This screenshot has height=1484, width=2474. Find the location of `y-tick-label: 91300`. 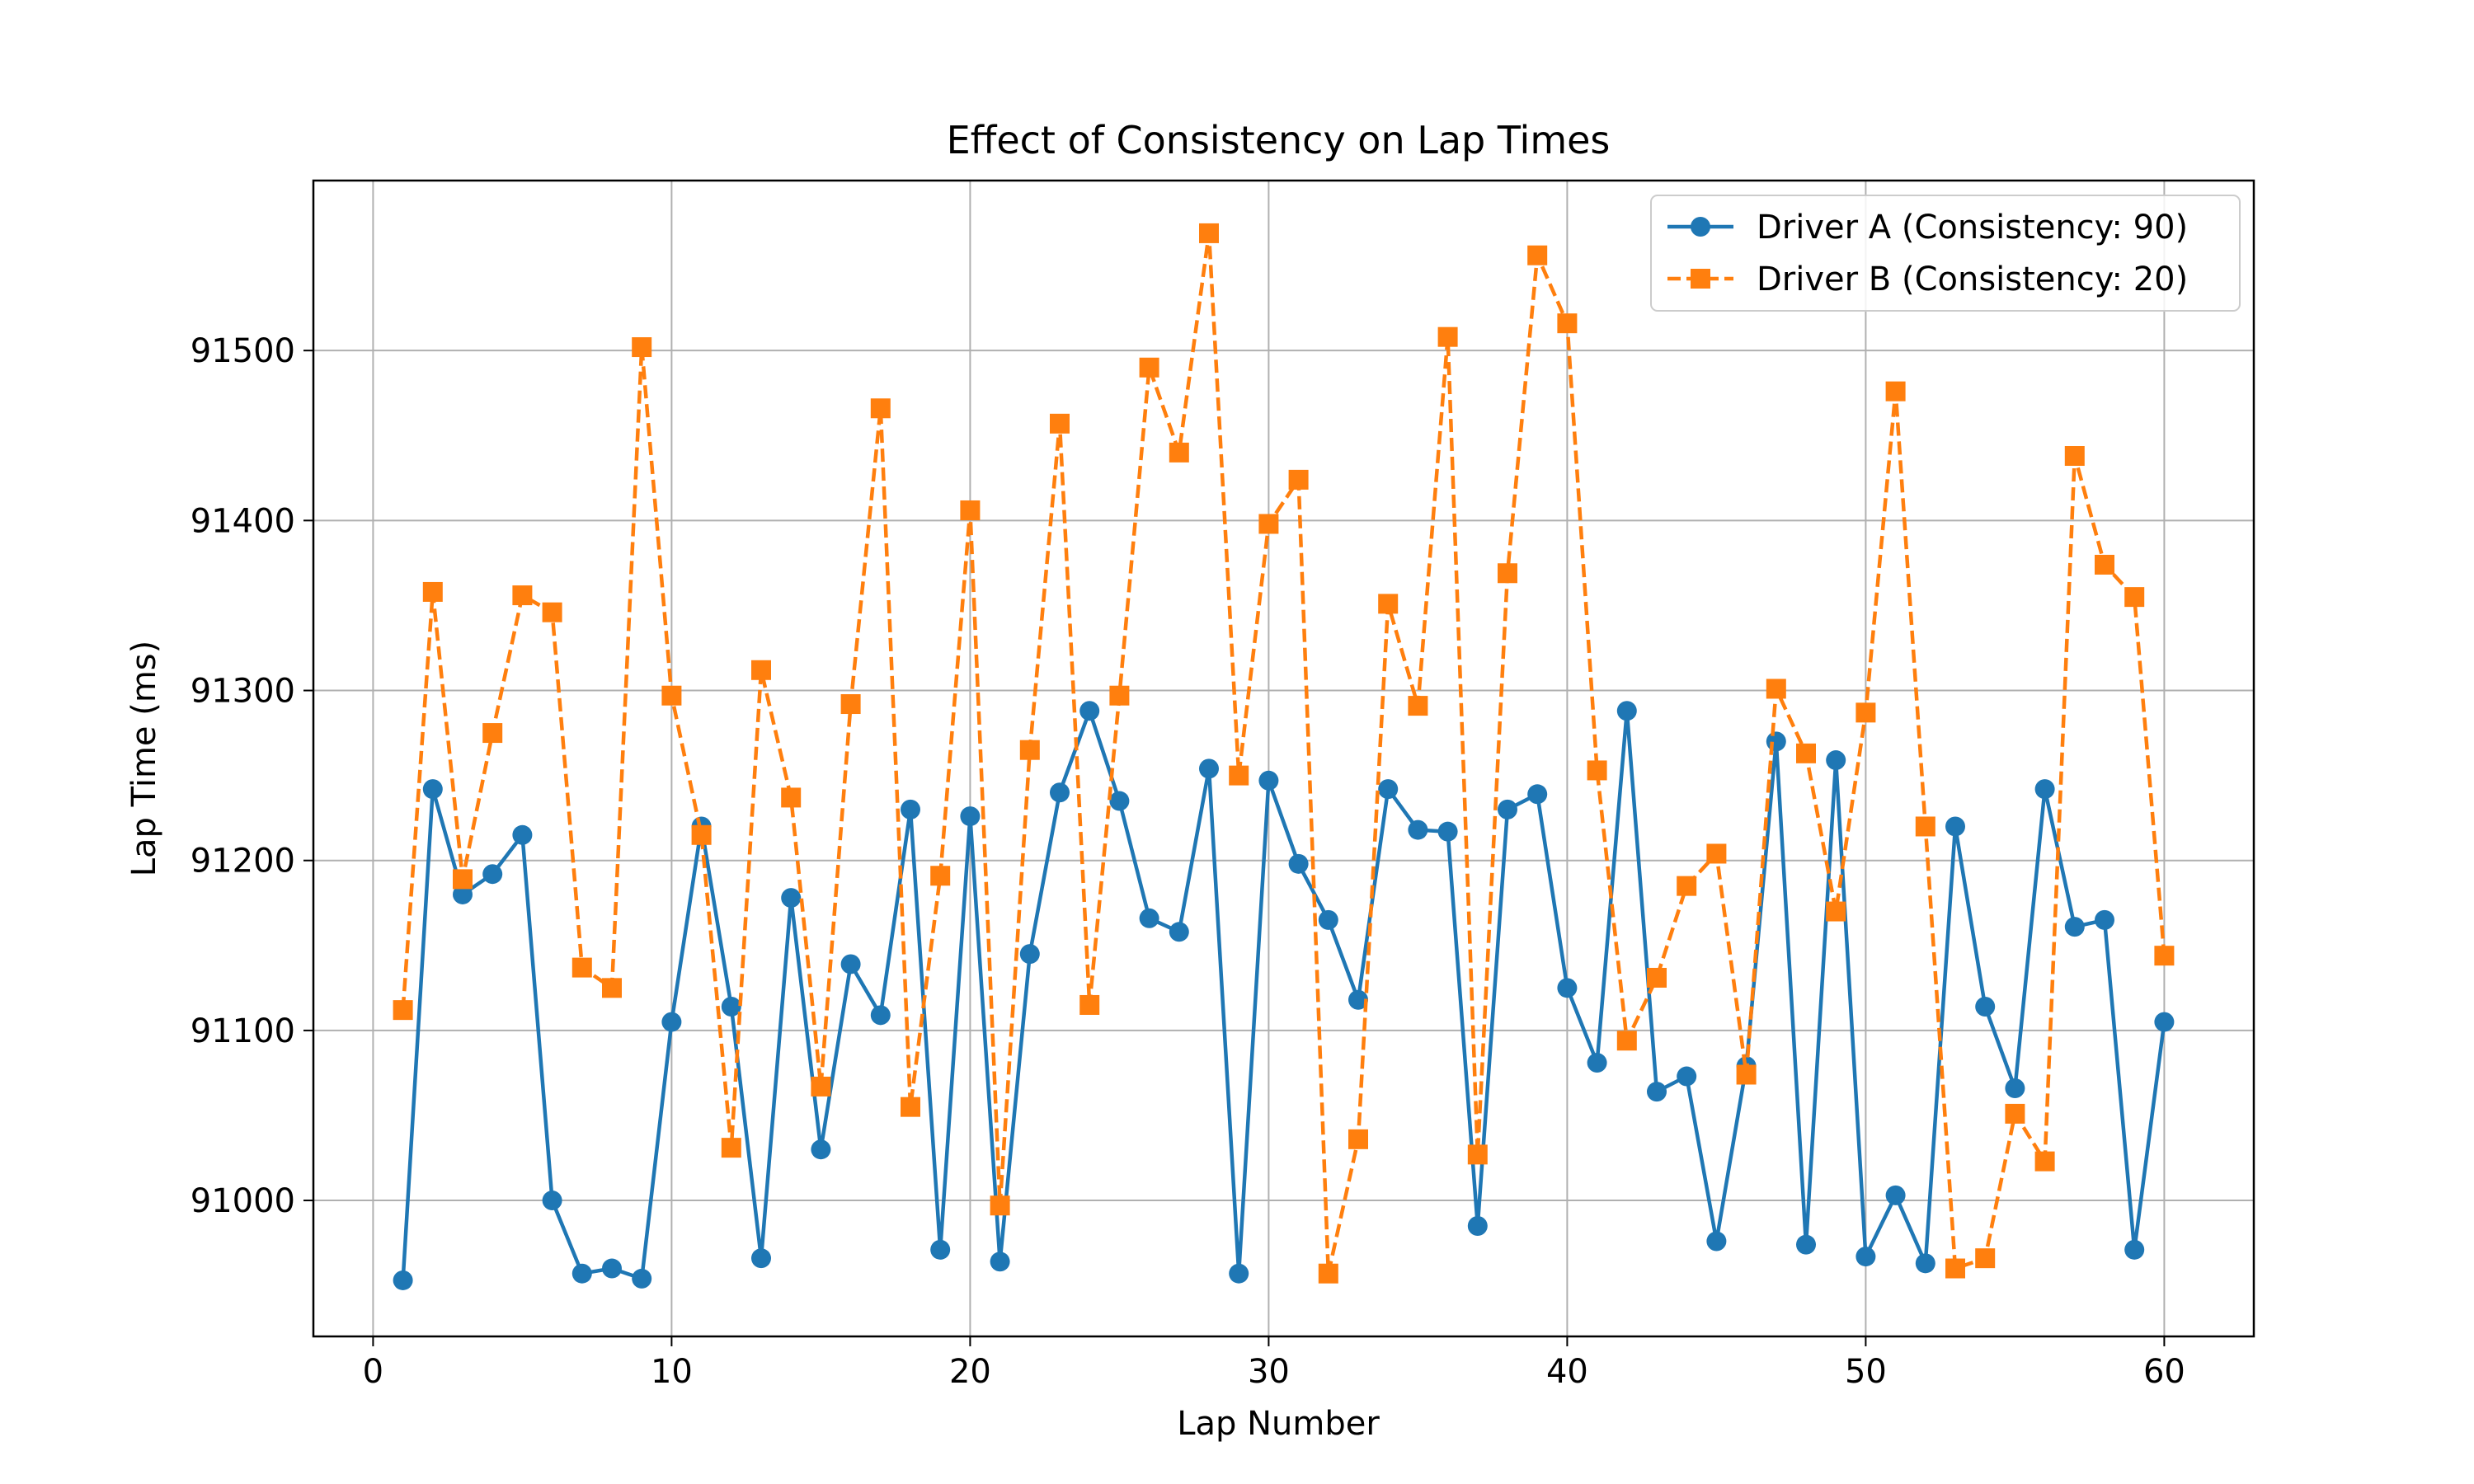

y-tick-label: 91300 is located at coordinates (242, 692).